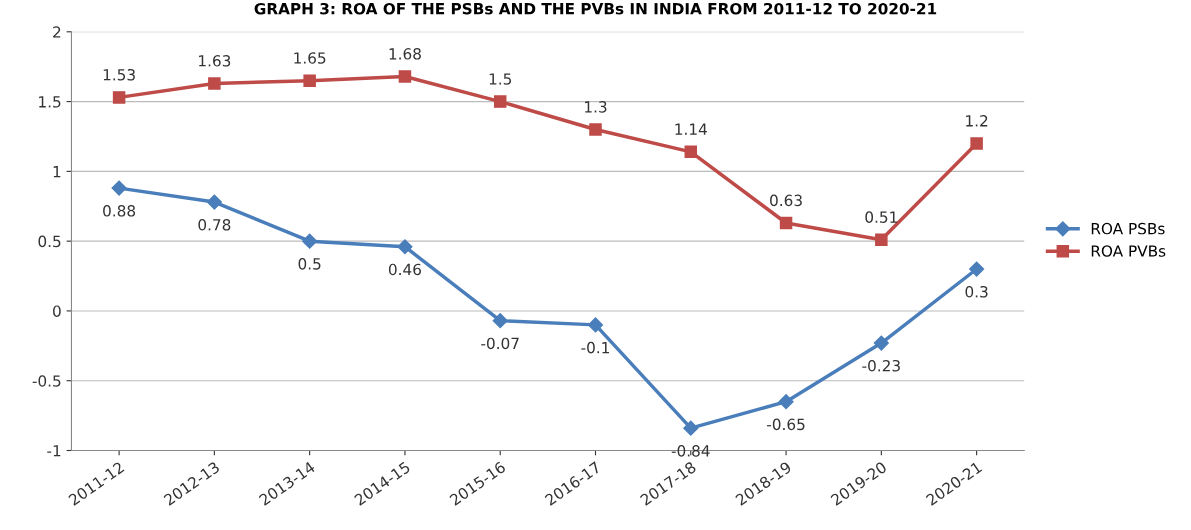 The height and width of the screenshot is (530, 1191). I want to click on data-label: 0.63, so click(786, 200).